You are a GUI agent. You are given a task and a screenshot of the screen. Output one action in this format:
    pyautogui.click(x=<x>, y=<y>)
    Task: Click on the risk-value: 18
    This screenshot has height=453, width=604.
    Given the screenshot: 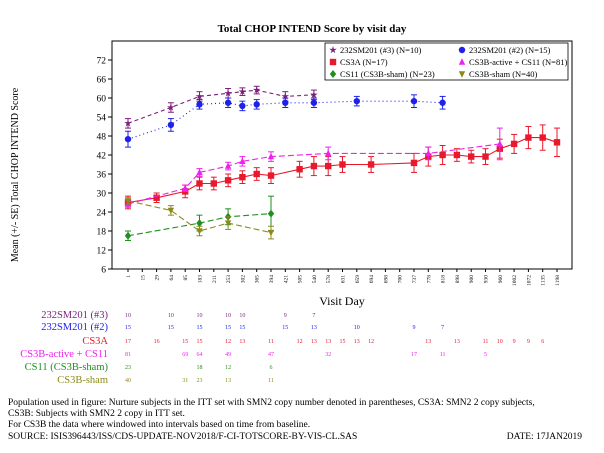 What is the action you would take?
    pyautogui.click(x=200, y=368)
    